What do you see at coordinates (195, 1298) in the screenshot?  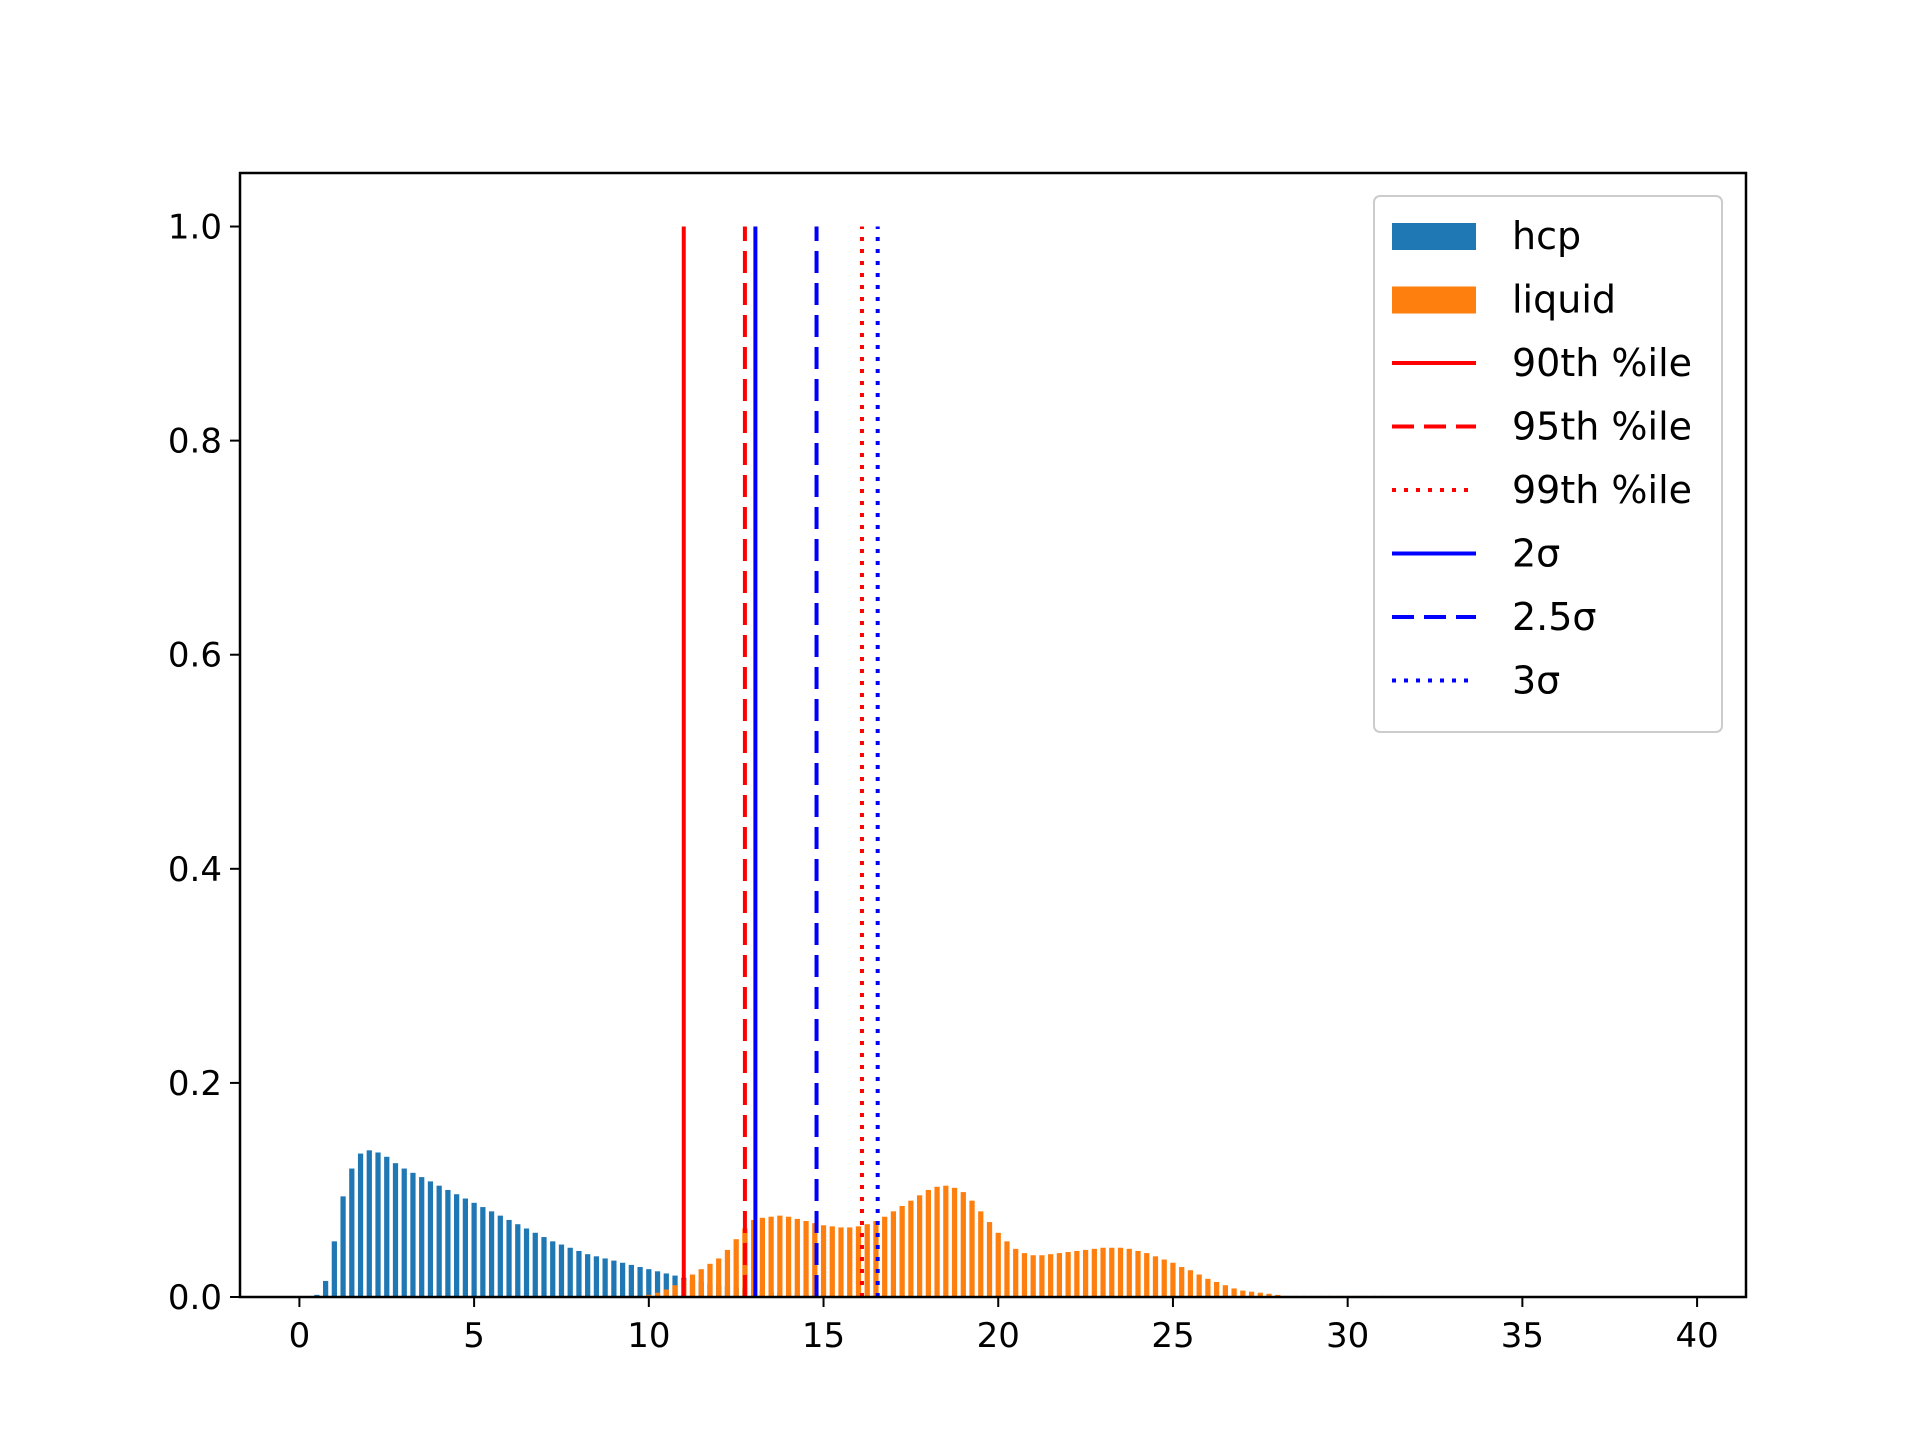 I see `y-tick-label: 0.0` at bounding box center [195, 1298].